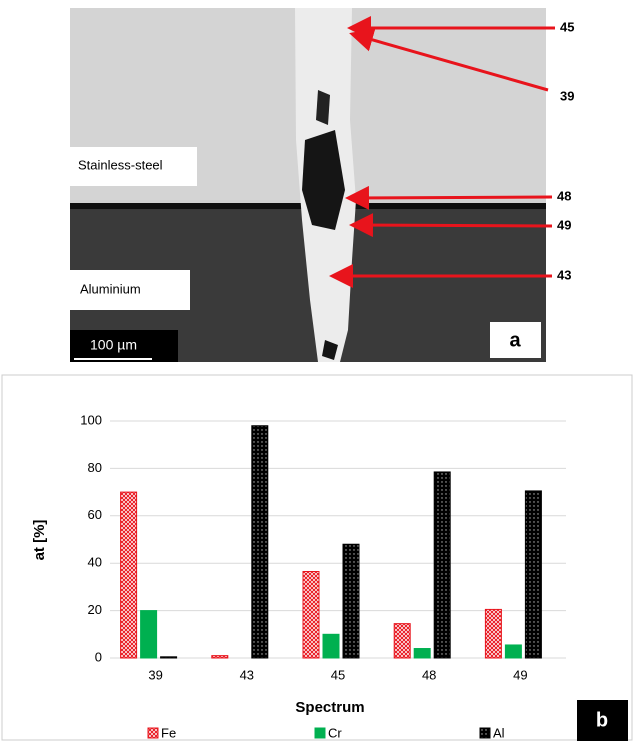 The width and height of the screenshot is (633, 746). Describe the element at coordinates (329, 707) in the screenshot. I see `x-axis-label: Spectrum` at that location.